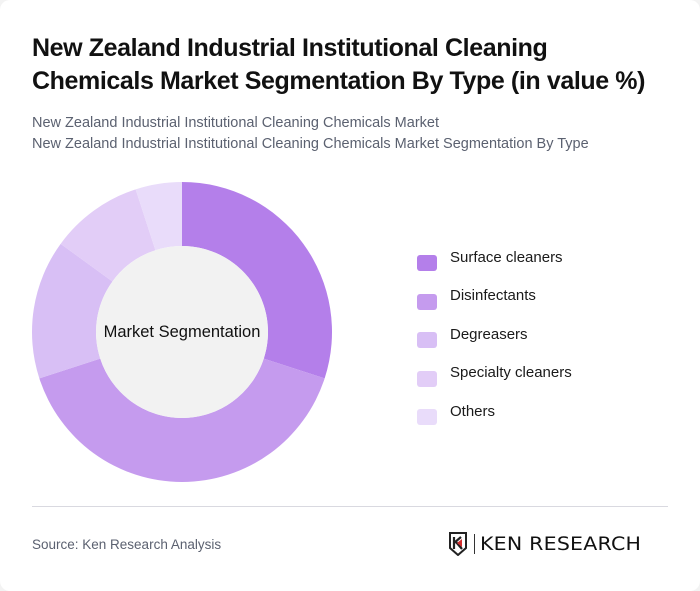  Describe the element at coordinates (473, 411) in the screenshot. I see `legend-label: Others` at that location.